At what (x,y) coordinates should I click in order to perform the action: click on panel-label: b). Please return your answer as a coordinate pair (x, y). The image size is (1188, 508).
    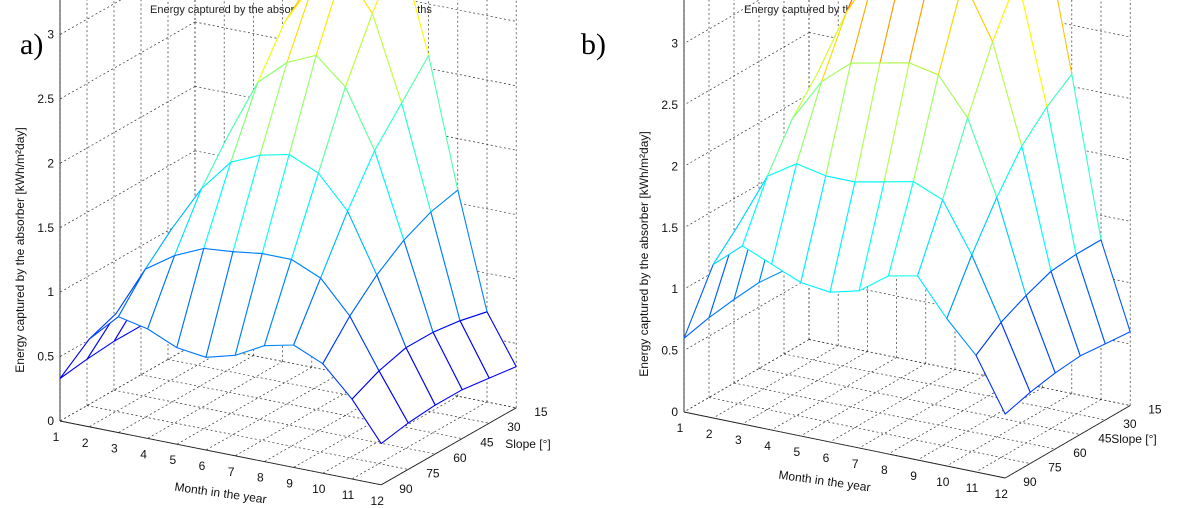
    Looking at the image, I should click on (593, 44).